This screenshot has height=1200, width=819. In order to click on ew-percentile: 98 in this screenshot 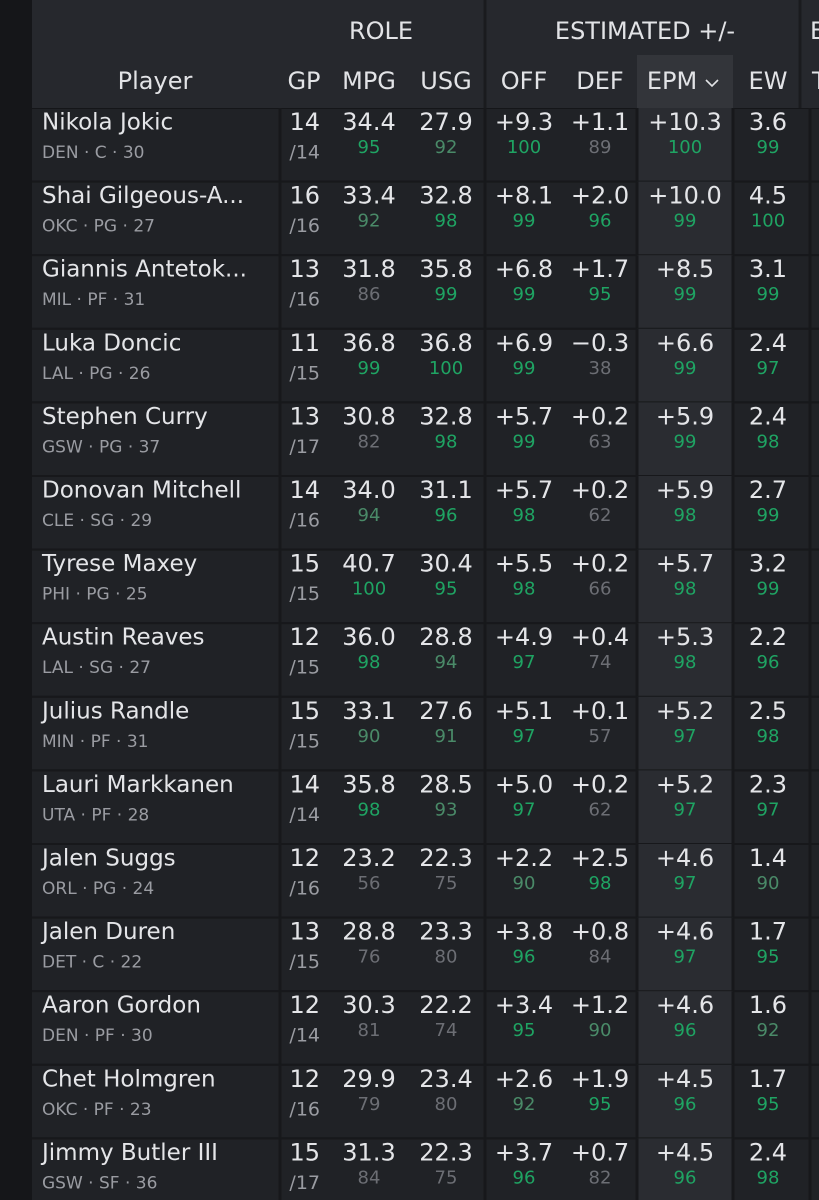, I will do `click(768, 1177)`.